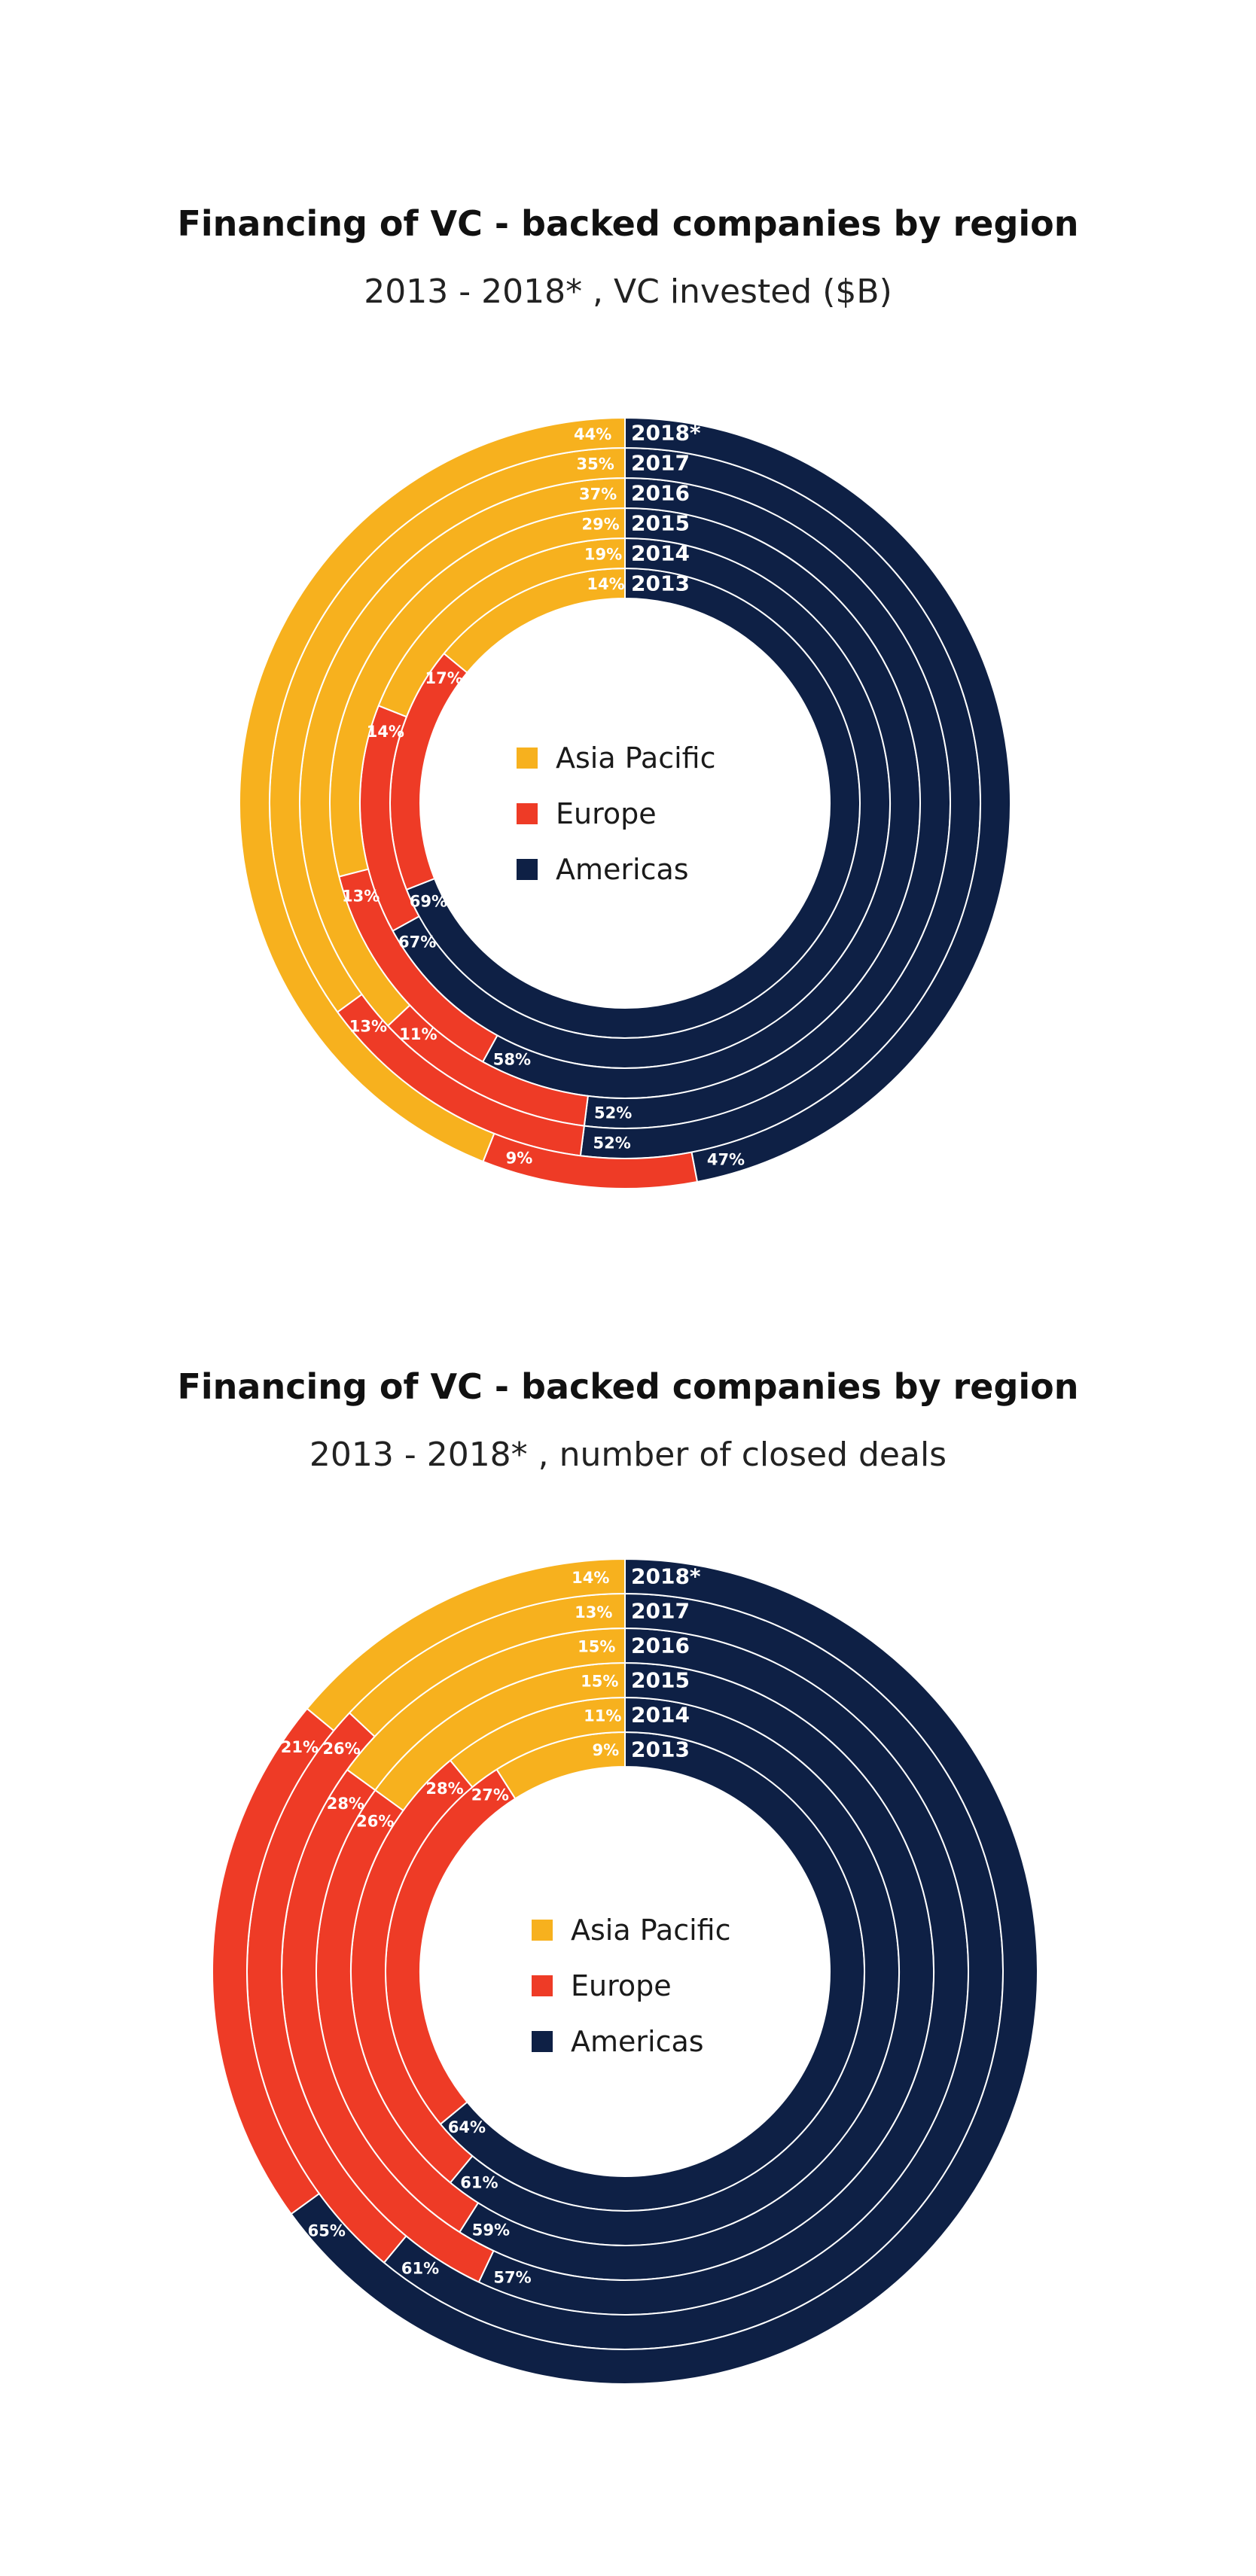 The image size is (1256, 2576). What do you see at coordinates (726, 1159) in the screenshot?
I see `data-label-americas: 47%` at bounding box center [726, 1159].